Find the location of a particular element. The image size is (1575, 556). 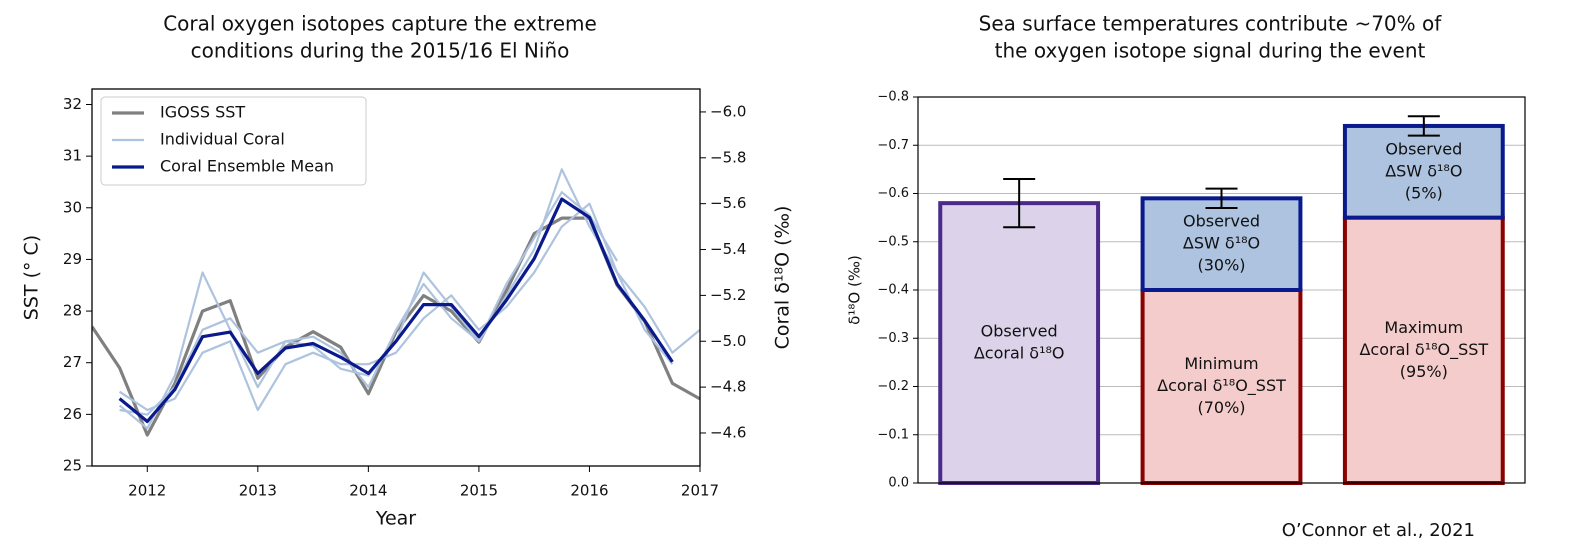

x-tick-label: 2014 is located at coordinates (368, 491).